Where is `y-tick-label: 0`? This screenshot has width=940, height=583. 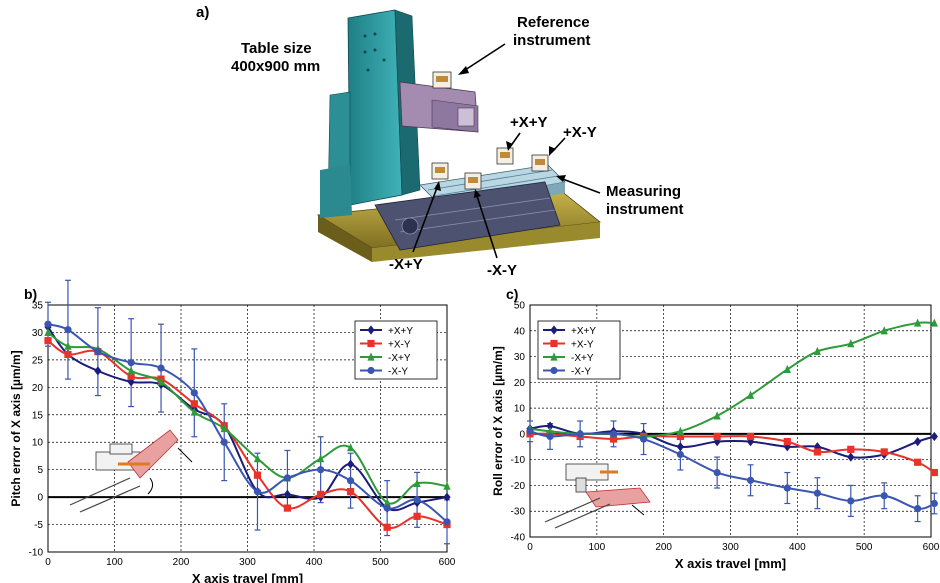 y-tick-label: 0 is located at coordinates (522, 434).